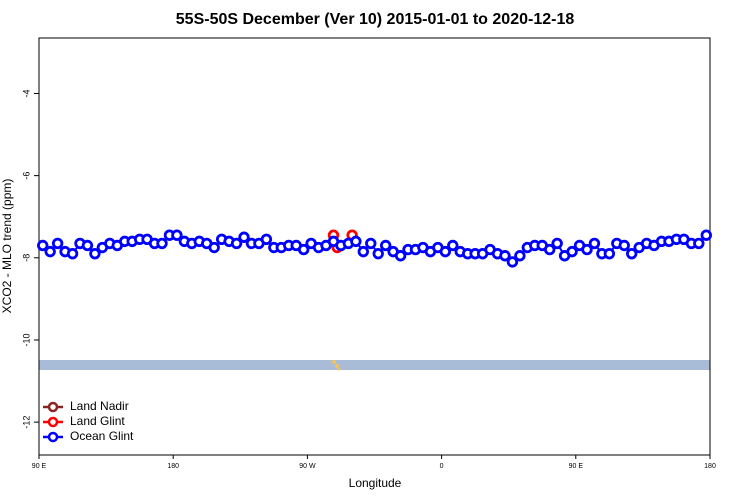 Image resolution: width=750 pixels, height=500 pixels. Describe the element at coordinates (442, 466) in the screenshot. I see `x-tick-label: 0` at that location.